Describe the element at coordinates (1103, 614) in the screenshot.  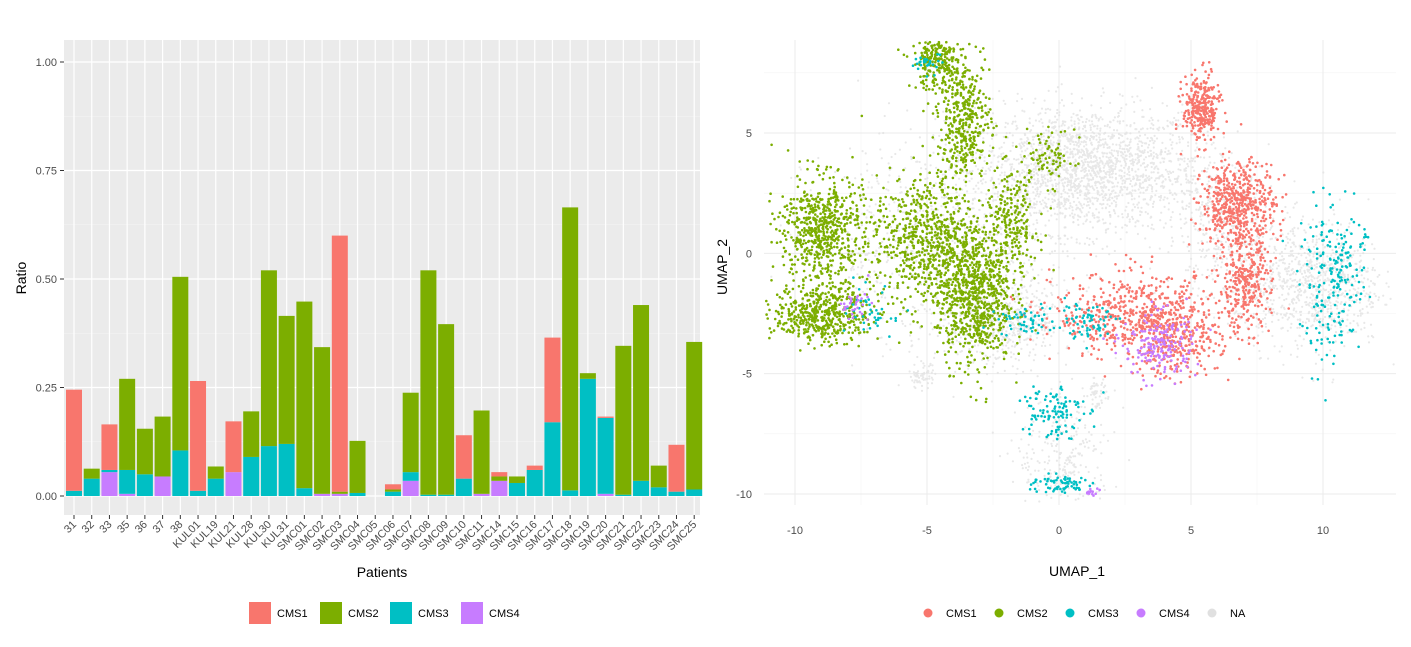
I see `umap-legend-label: CMS3` at that location.